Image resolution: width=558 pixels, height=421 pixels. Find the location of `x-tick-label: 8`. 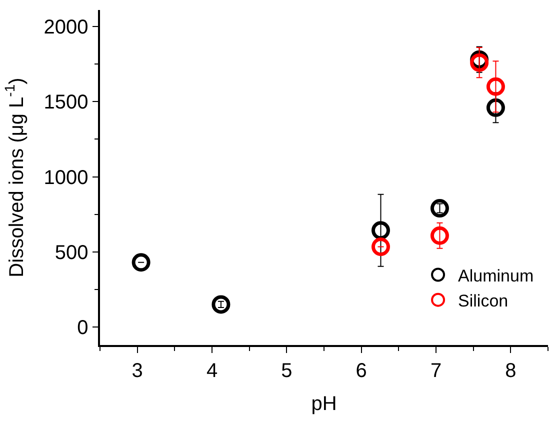

x-tick-label: 8 is located at coordinates (510, 371).